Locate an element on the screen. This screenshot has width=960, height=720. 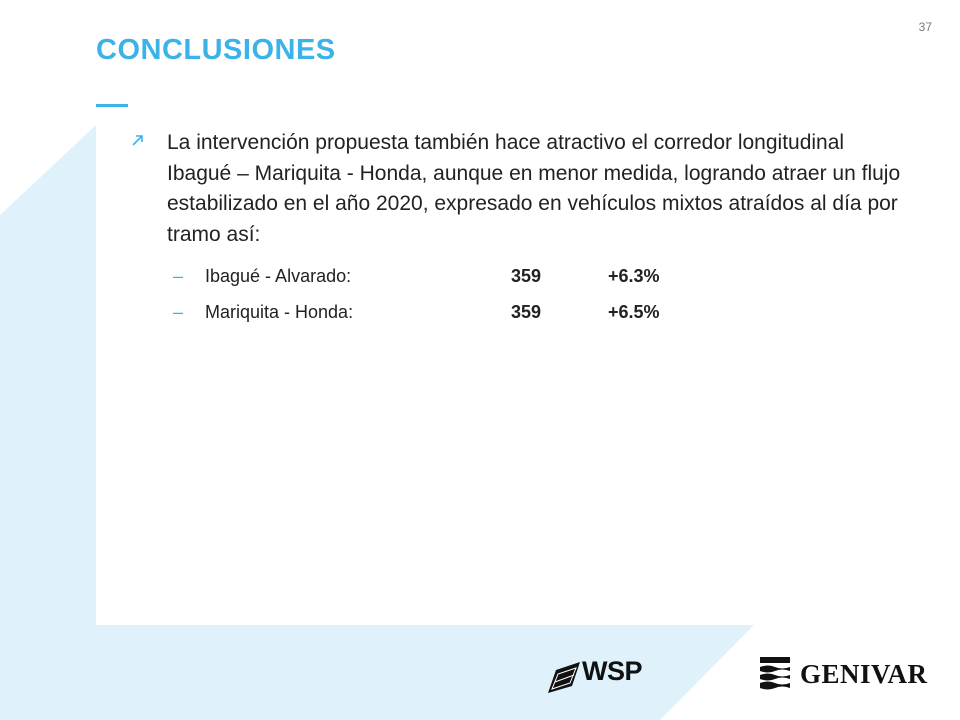
arrow-up-right-icon is located at coordinates (137, 140).